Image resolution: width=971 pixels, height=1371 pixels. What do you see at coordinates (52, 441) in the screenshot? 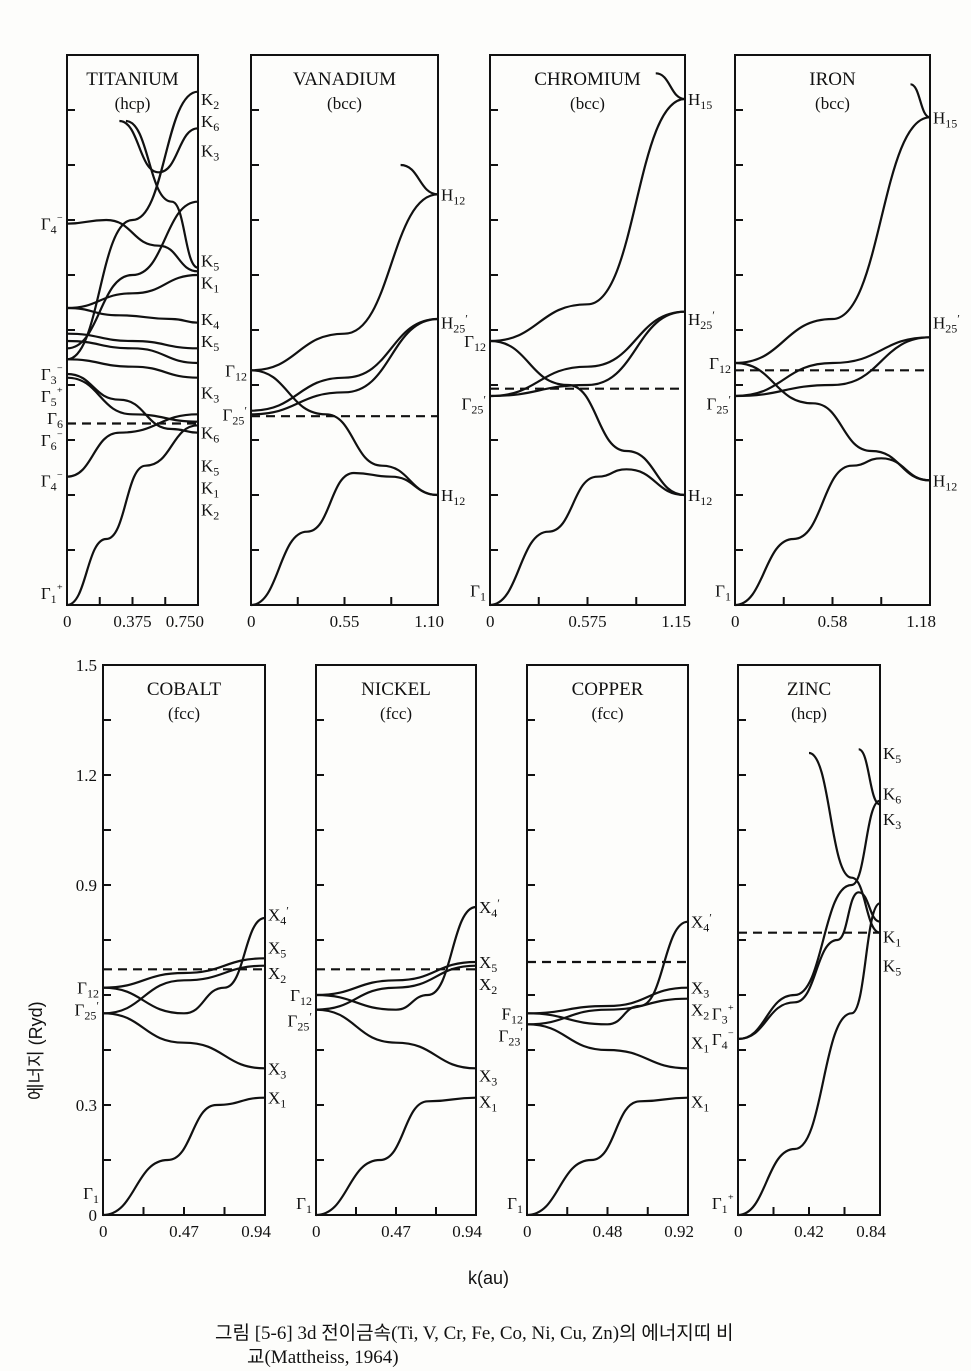
I see `gamma-point-label: Γ6⁻` at bounding box center [52, 441].